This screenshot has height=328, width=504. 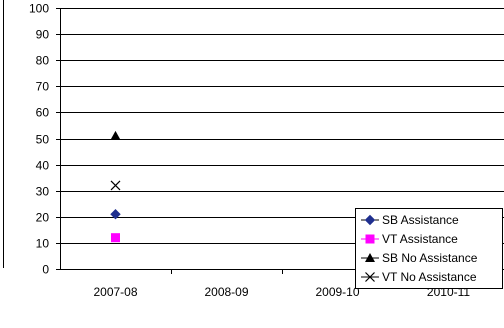 I want to click on x-tick-label: 2007-08, so click(x=115, y=292).